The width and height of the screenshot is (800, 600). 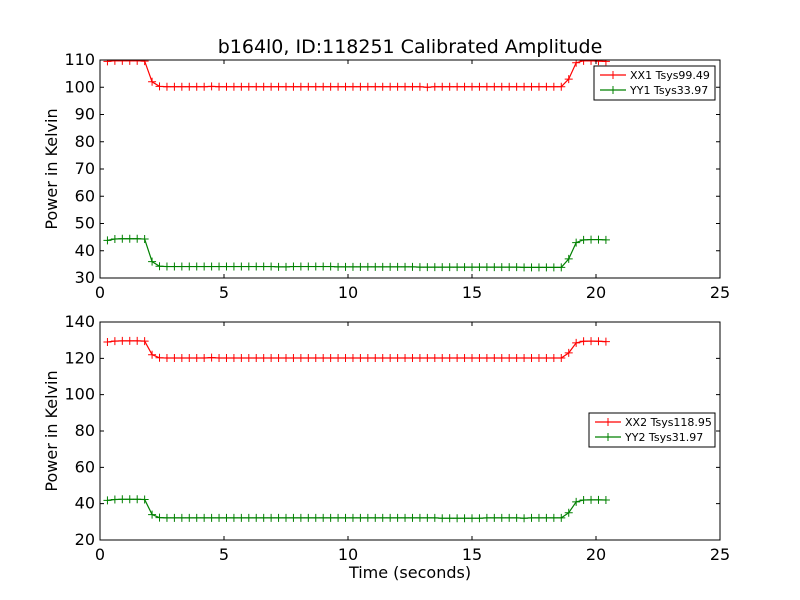 What do you see at coordinates (356, 76) in the screenshot?
I see `series-xx1` at bounding box center [356, 76].